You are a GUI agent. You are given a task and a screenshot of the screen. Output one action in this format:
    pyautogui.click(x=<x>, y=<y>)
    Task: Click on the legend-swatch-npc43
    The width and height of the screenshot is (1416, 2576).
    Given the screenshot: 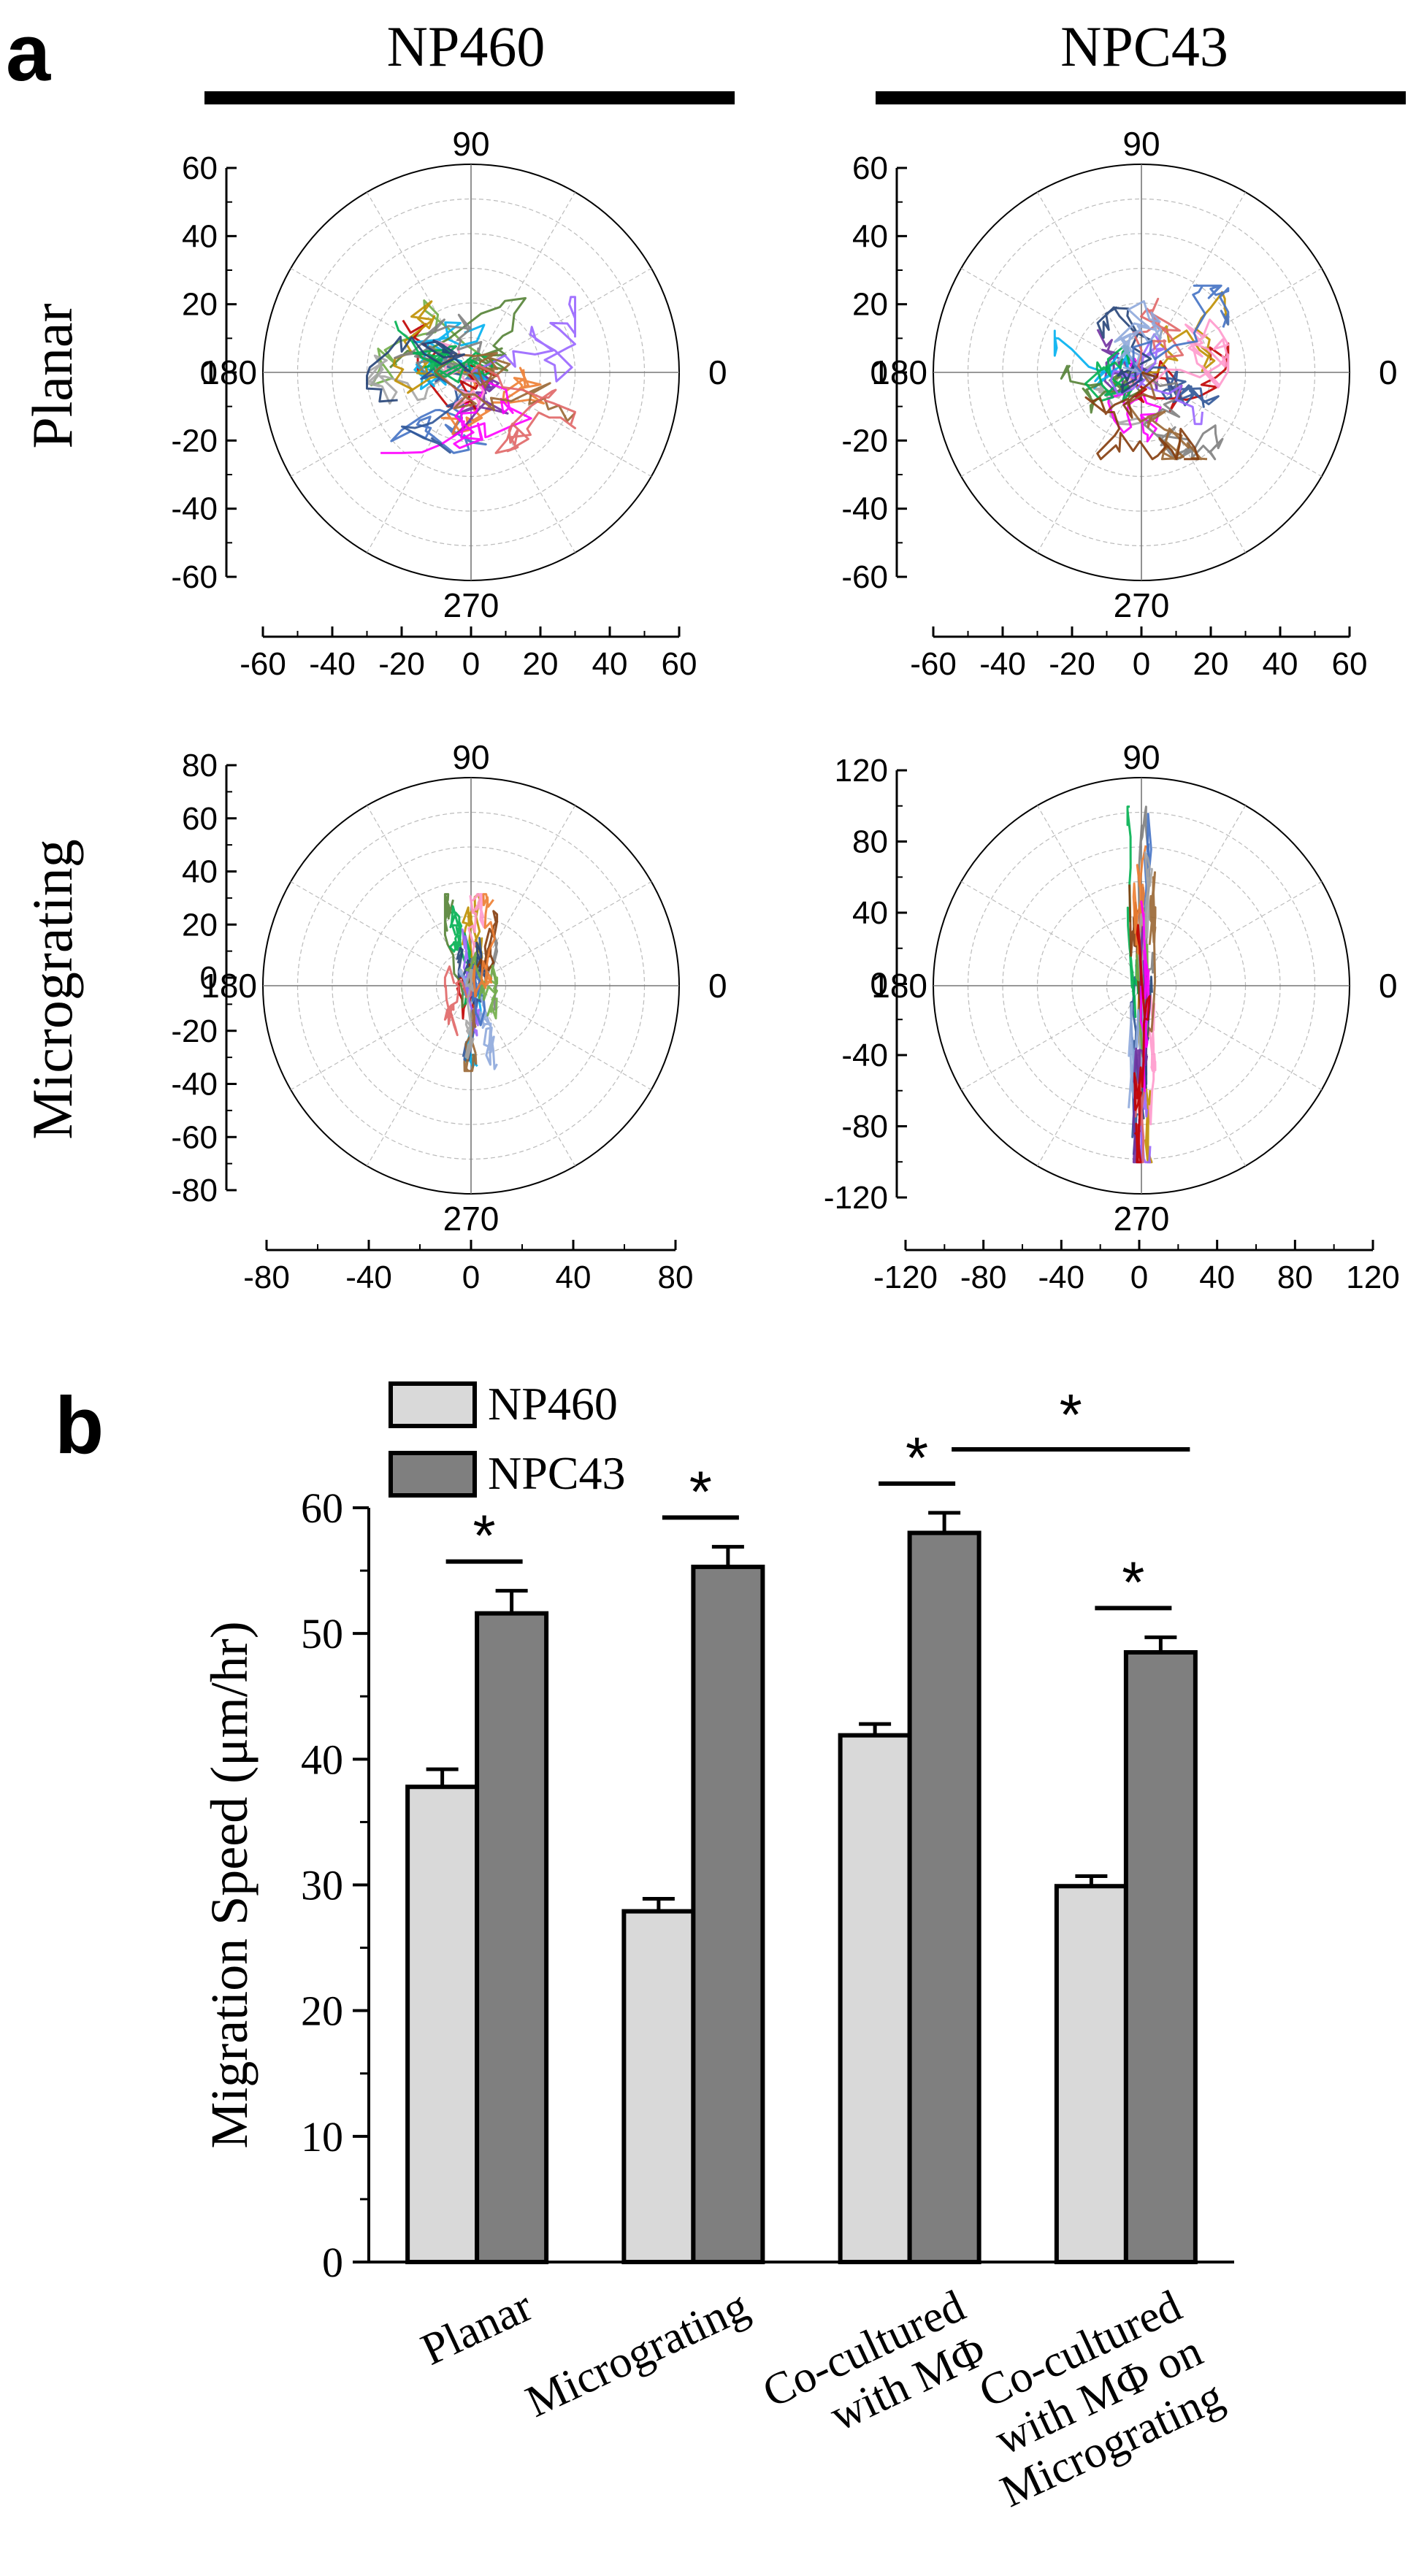 What is the action you would take?
    pyautogui.click(x=433, y=1474)
    